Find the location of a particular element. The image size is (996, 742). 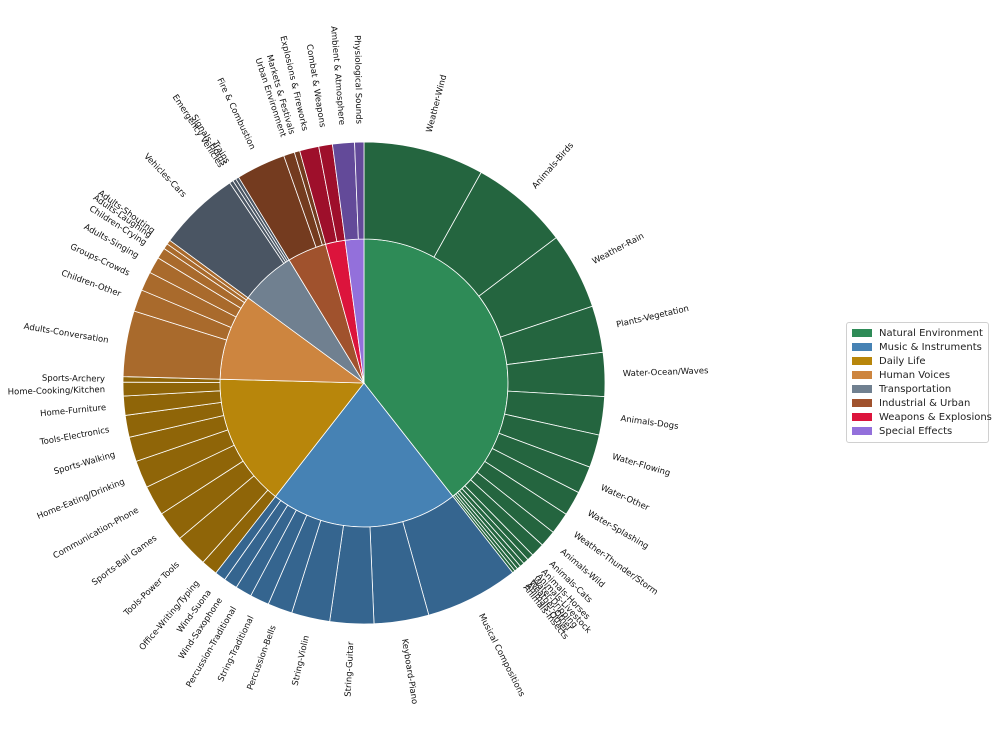

legend-label: Daily Life is located at coordinates (902, 361).